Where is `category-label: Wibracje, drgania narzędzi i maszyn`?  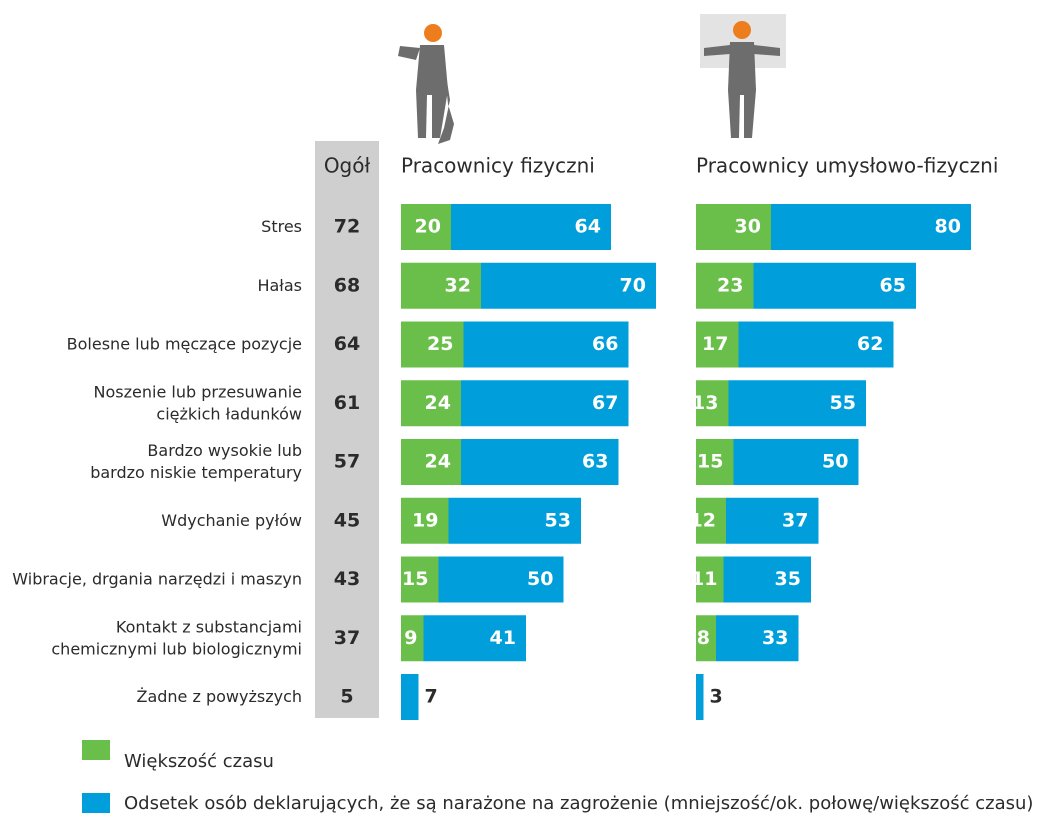 category-label: Wibracje, drgania narzędzi i maszyn is located at coordinates (157, 578).